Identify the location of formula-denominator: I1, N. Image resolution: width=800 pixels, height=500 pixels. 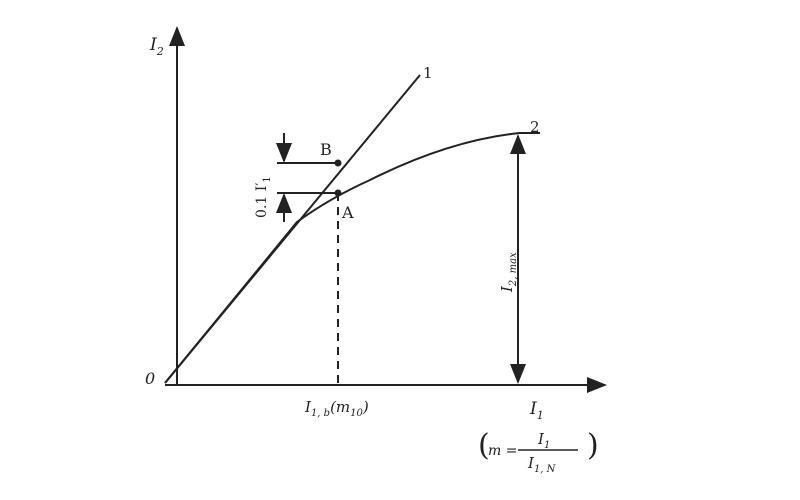
(542, 464).